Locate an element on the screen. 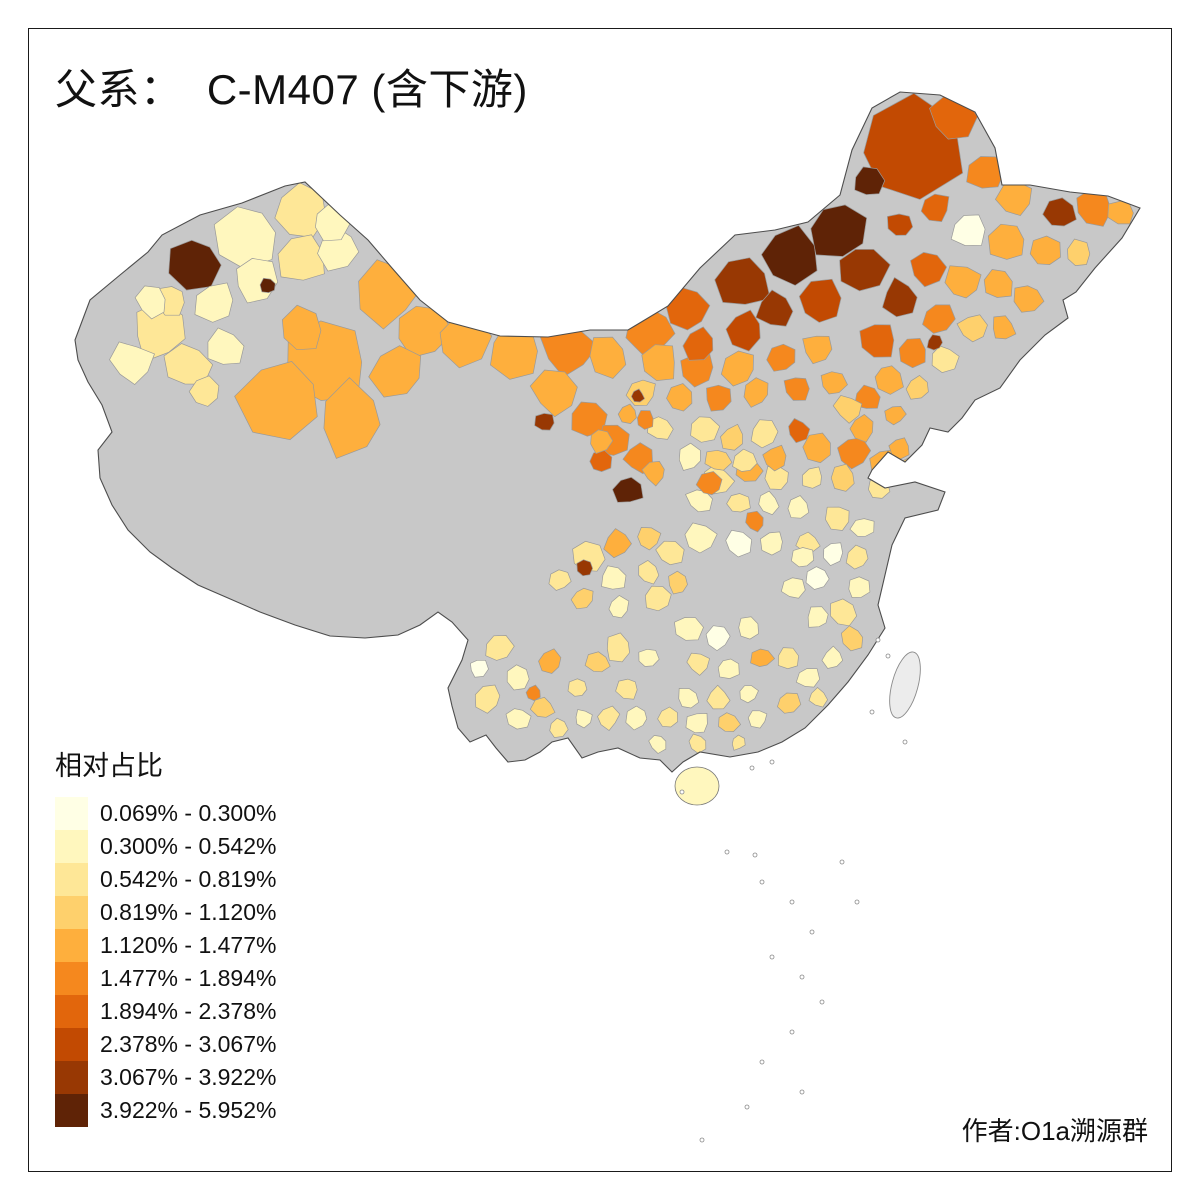 This screenshot has width=1200, height=1200. legend-label: 0.300% - 0.542% is located at coordinates (188, 846).